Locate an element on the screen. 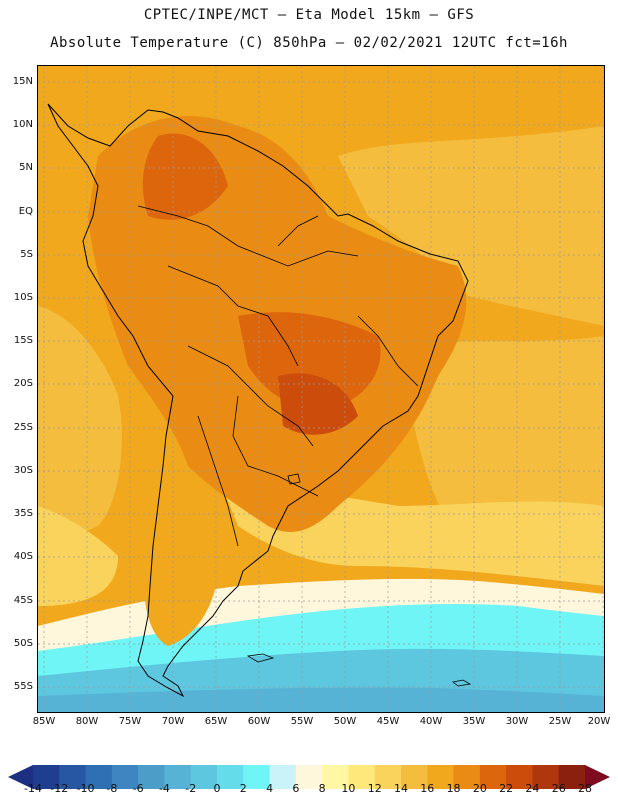 Image resolution: width=618 pixels, height=800 pixels. lon-label: 55W is located at coordinates (302, 721).